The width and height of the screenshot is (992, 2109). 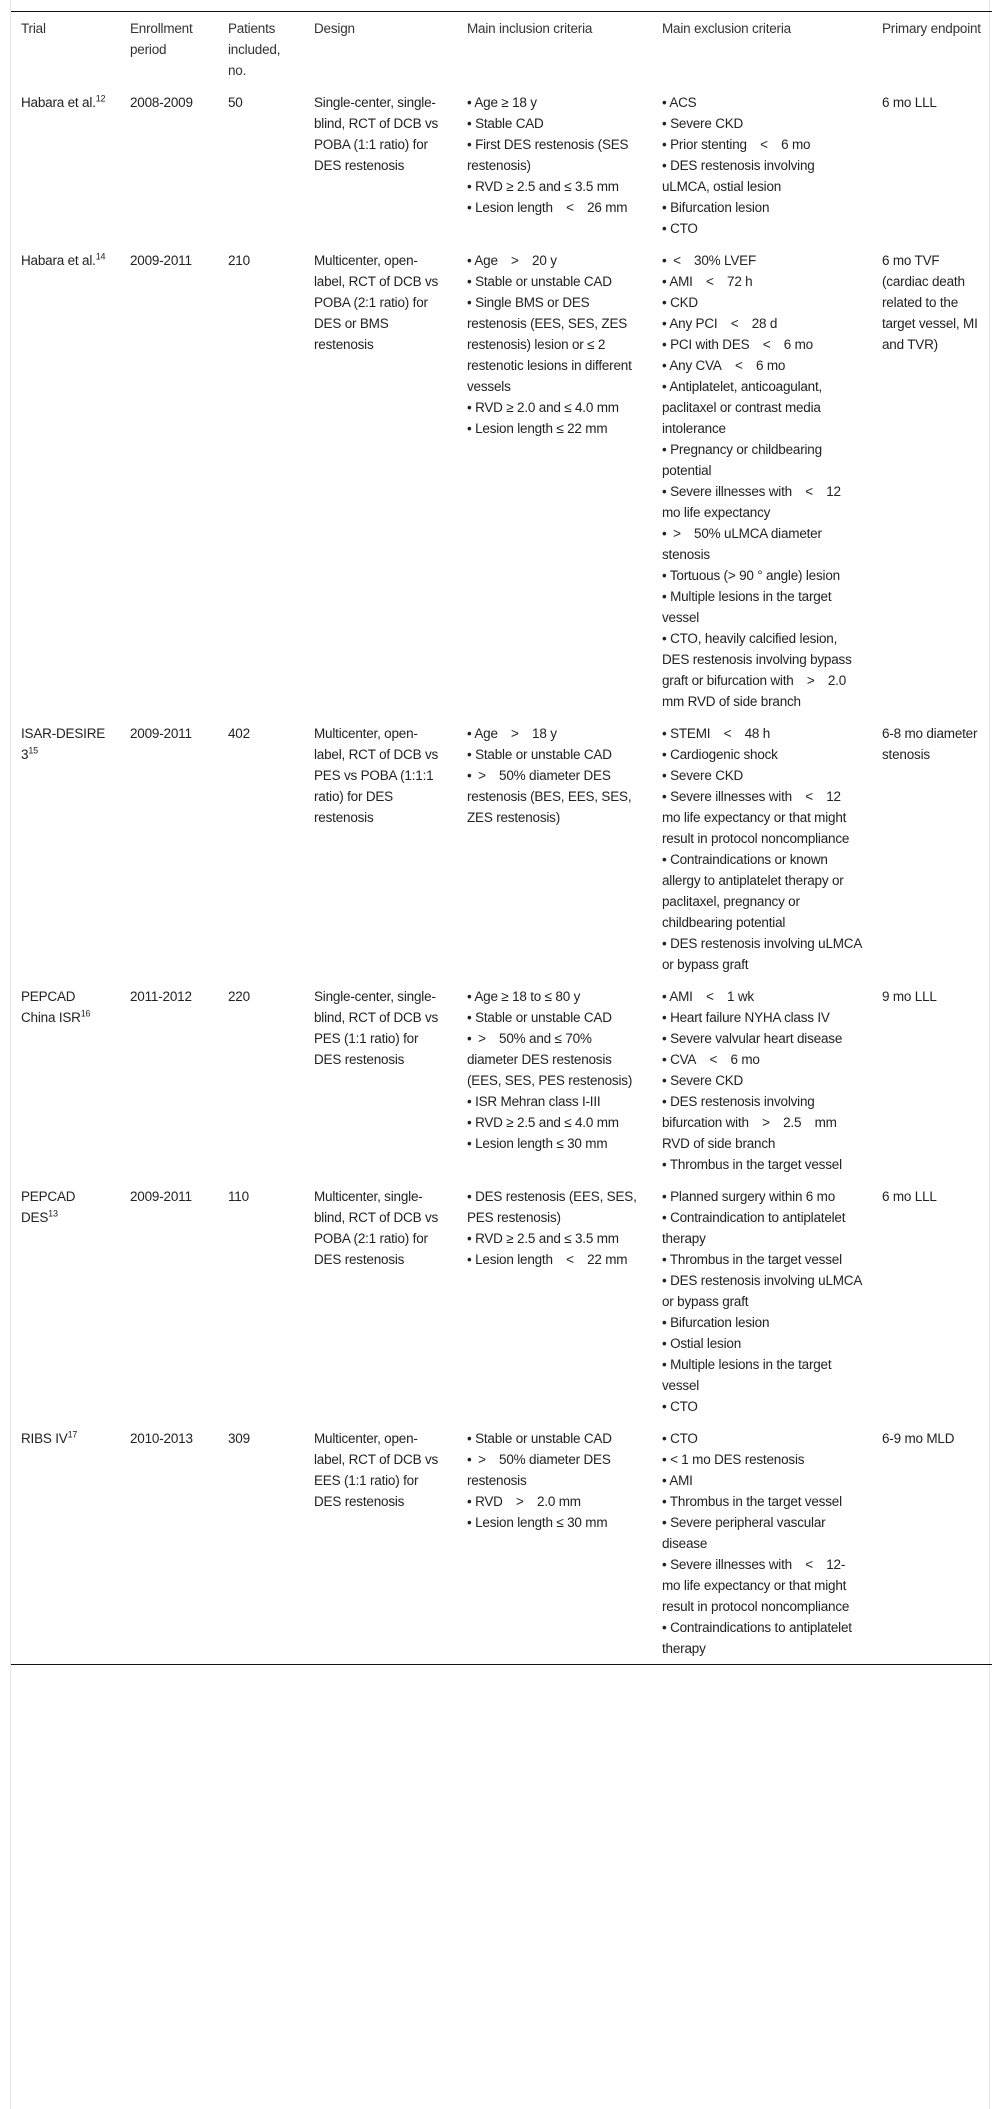 I want to click on exclusion-item: • Thrombus in the target vessel, so click(x=752, y=1501).